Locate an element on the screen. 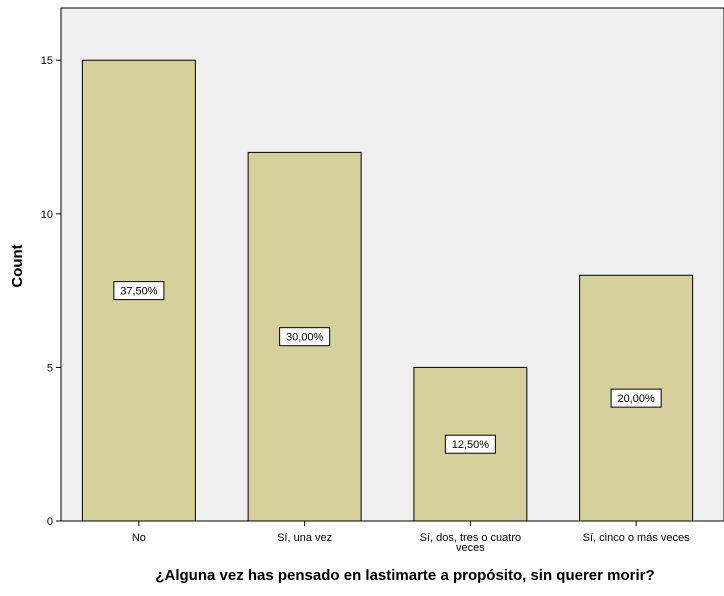 The height and width of the screenshot is (596, 724). data-label: 20,00% is located at coordinates (636, 399).